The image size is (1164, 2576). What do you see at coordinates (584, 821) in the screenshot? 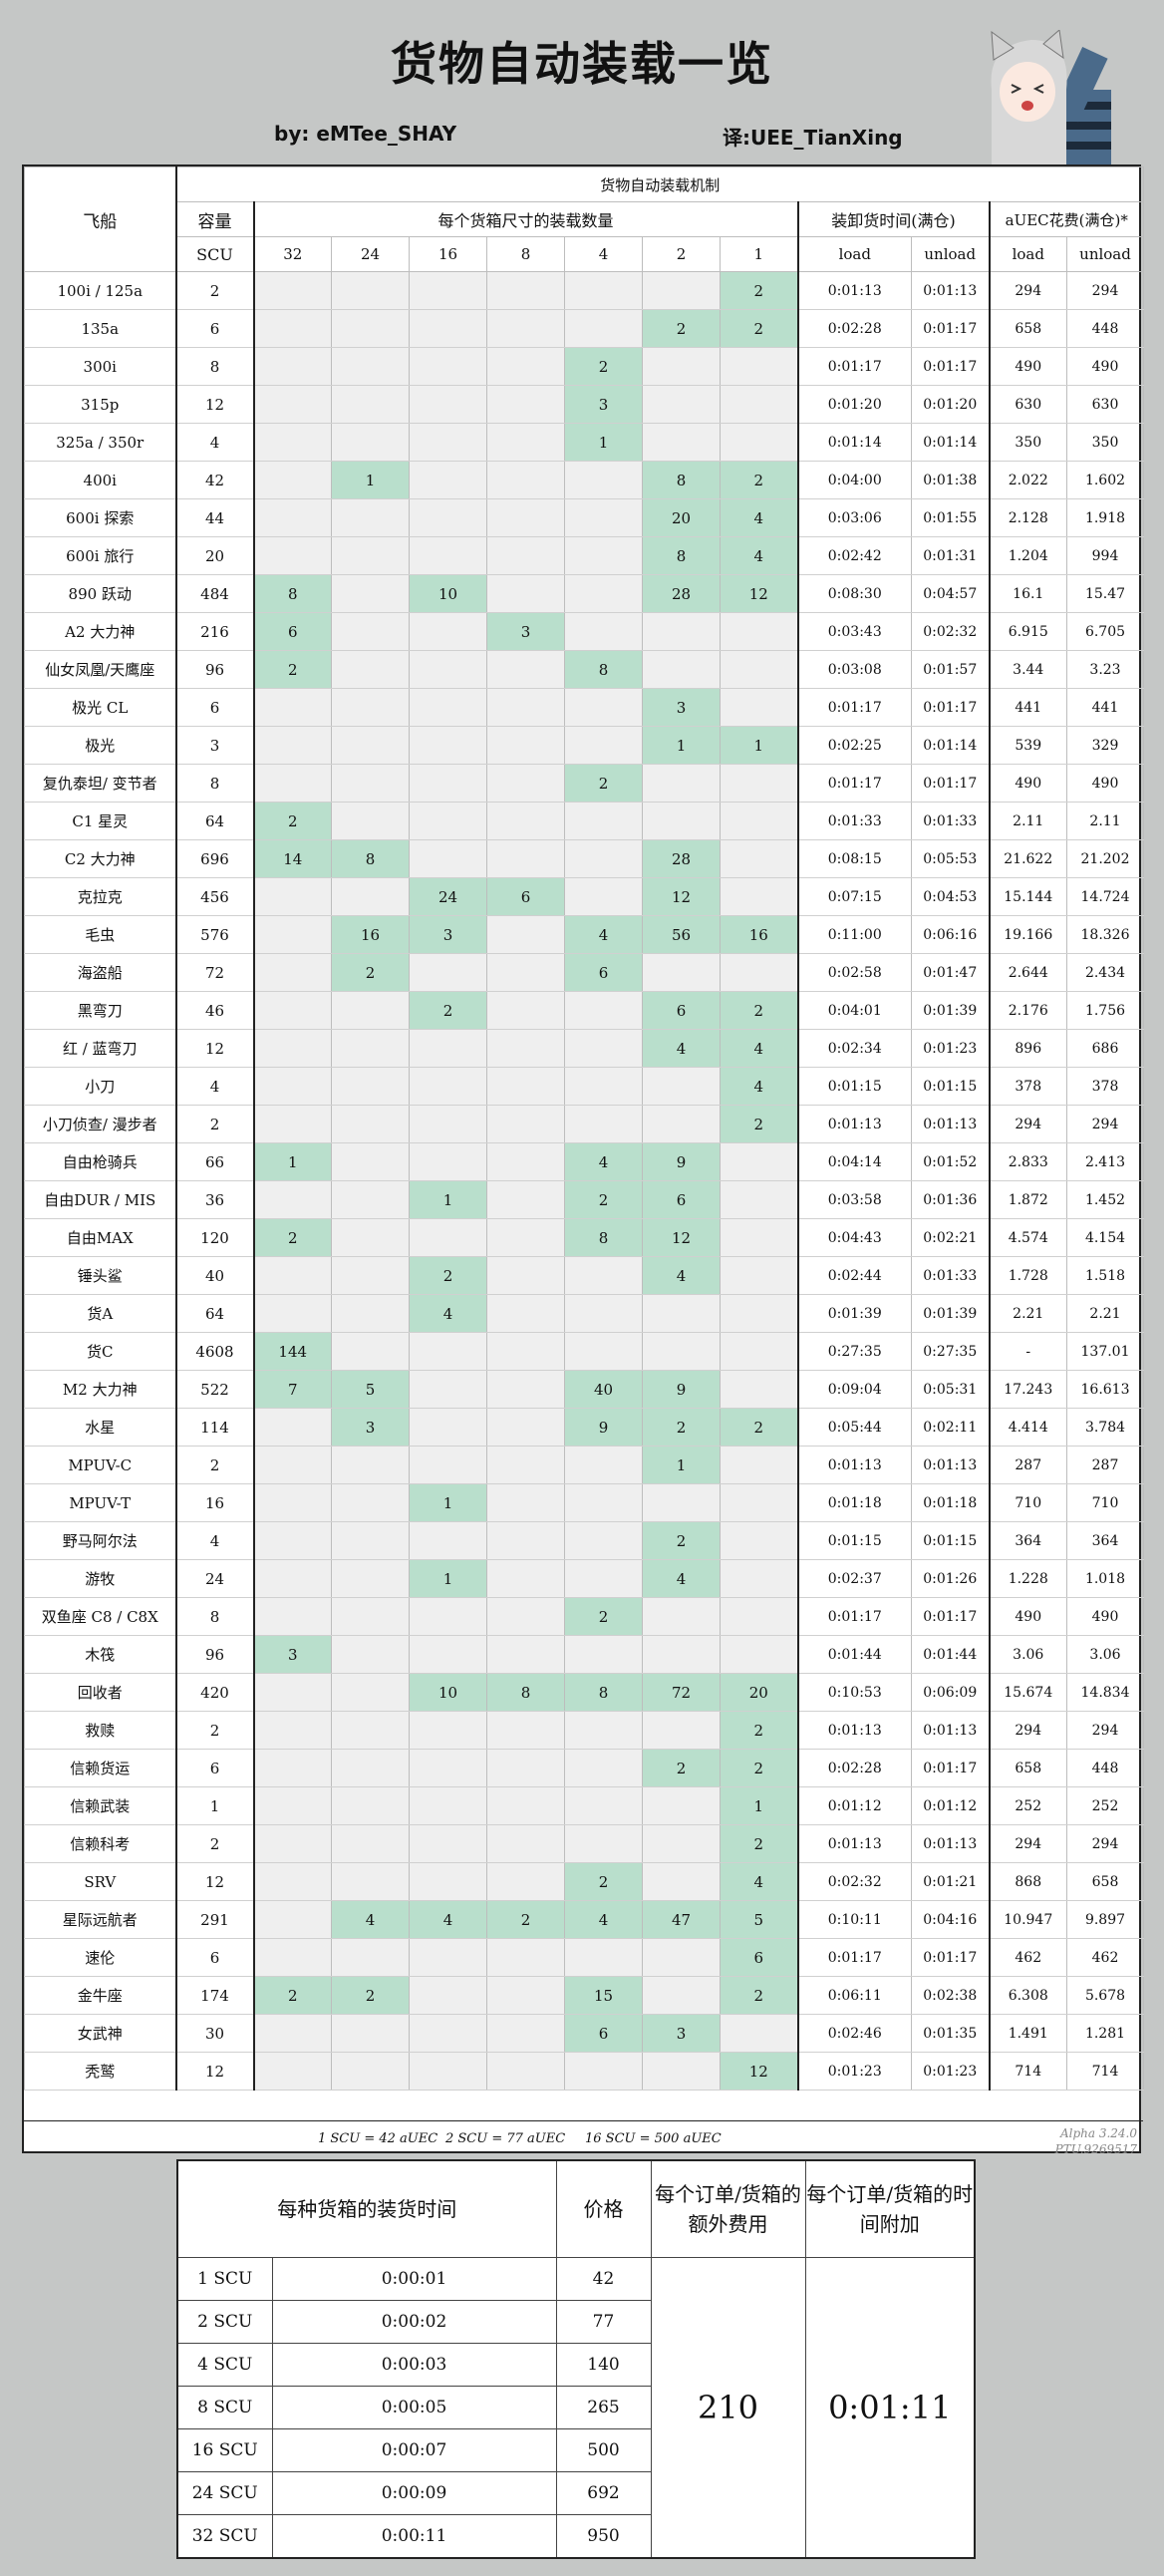
I see `table-row: C1 星灵 64 2 0:01:33 0:01:33 2.11 2.11` at bounding box center [584, 821].